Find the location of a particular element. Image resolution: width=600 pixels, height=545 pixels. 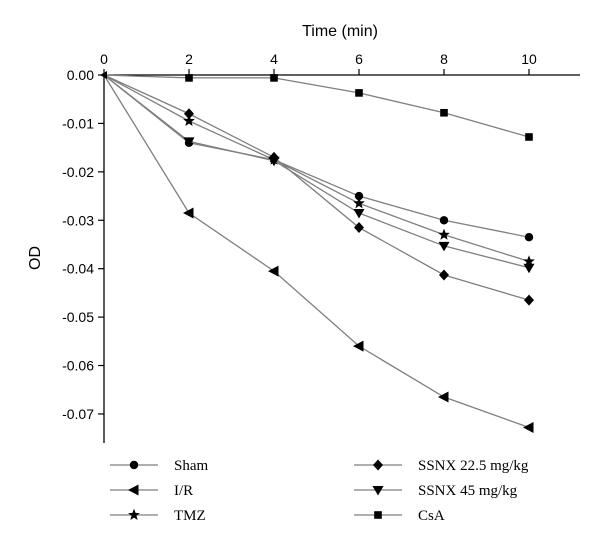

legend-label: Sham is located at coordinates (191, 466).